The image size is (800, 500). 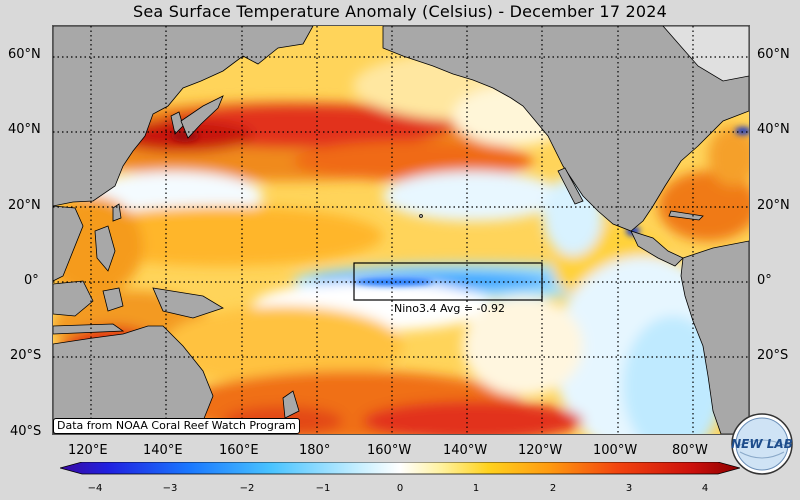 I want to click on lon-label-80w: 80°W, so click(x=690, y=450).